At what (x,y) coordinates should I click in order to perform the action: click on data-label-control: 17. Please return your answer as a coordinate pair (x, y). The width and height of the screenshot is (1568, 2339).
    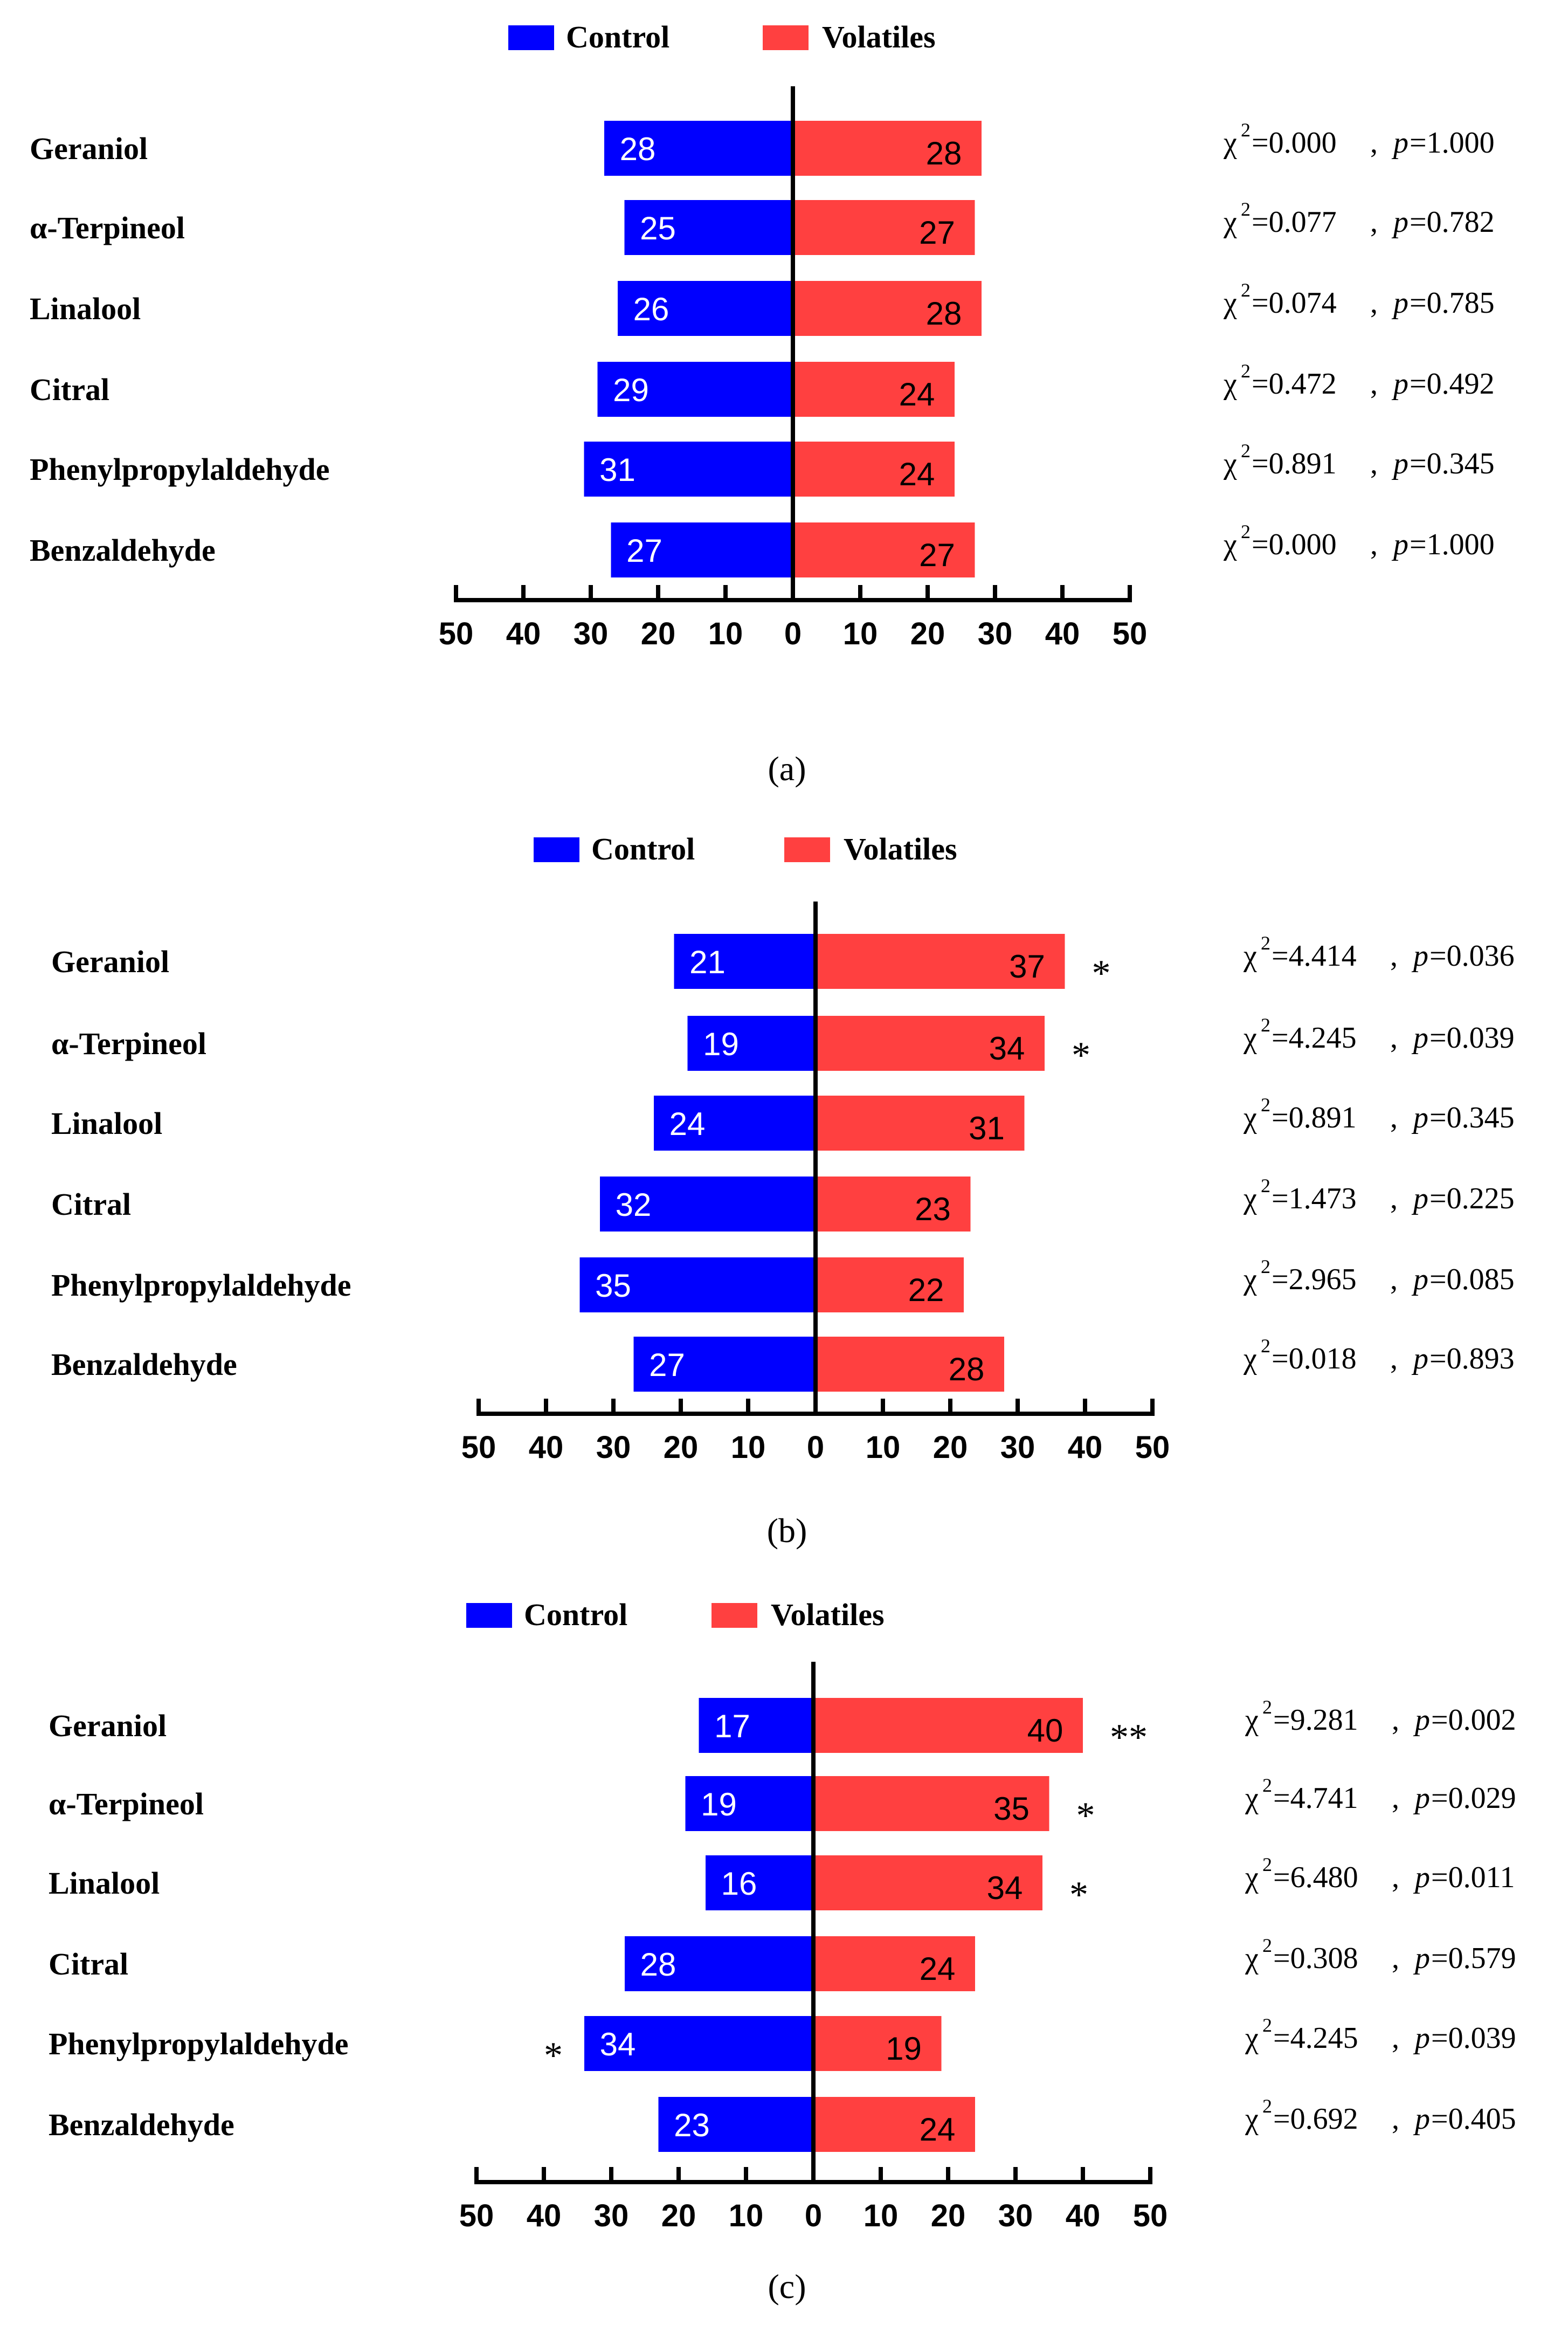
    Looking at the image, I should click on (732, 1726).